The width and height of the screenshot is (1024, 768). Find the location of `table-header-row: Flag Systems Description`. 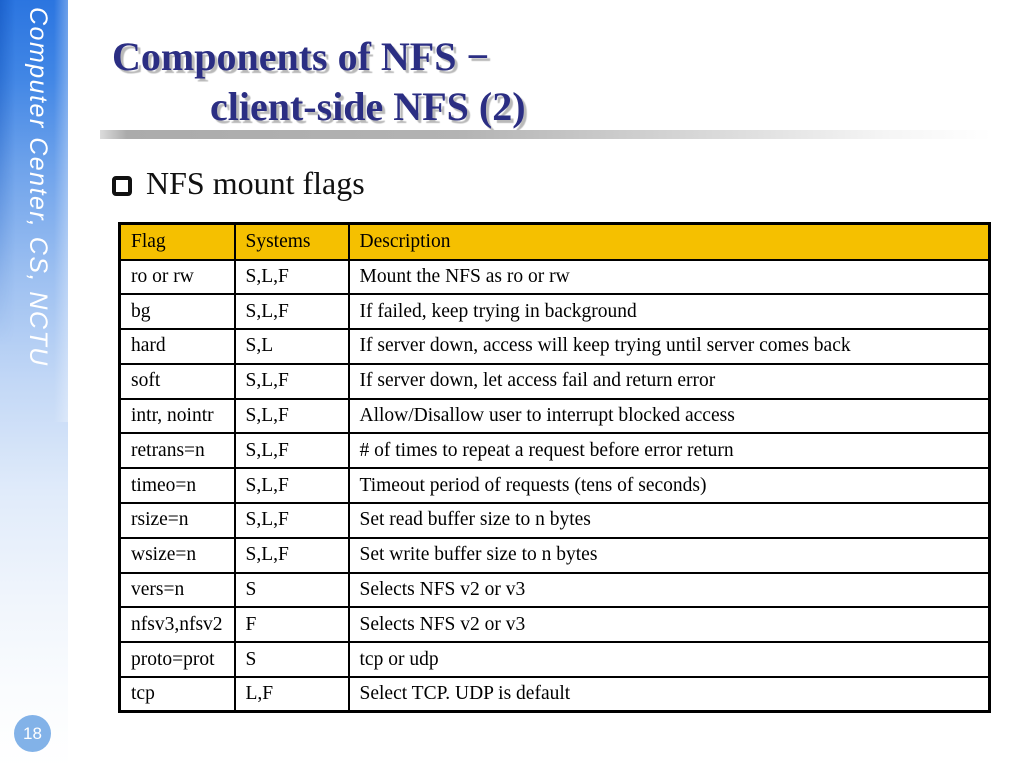

table-header-row: Flag Systems Description is located at coordinates (554, 241).